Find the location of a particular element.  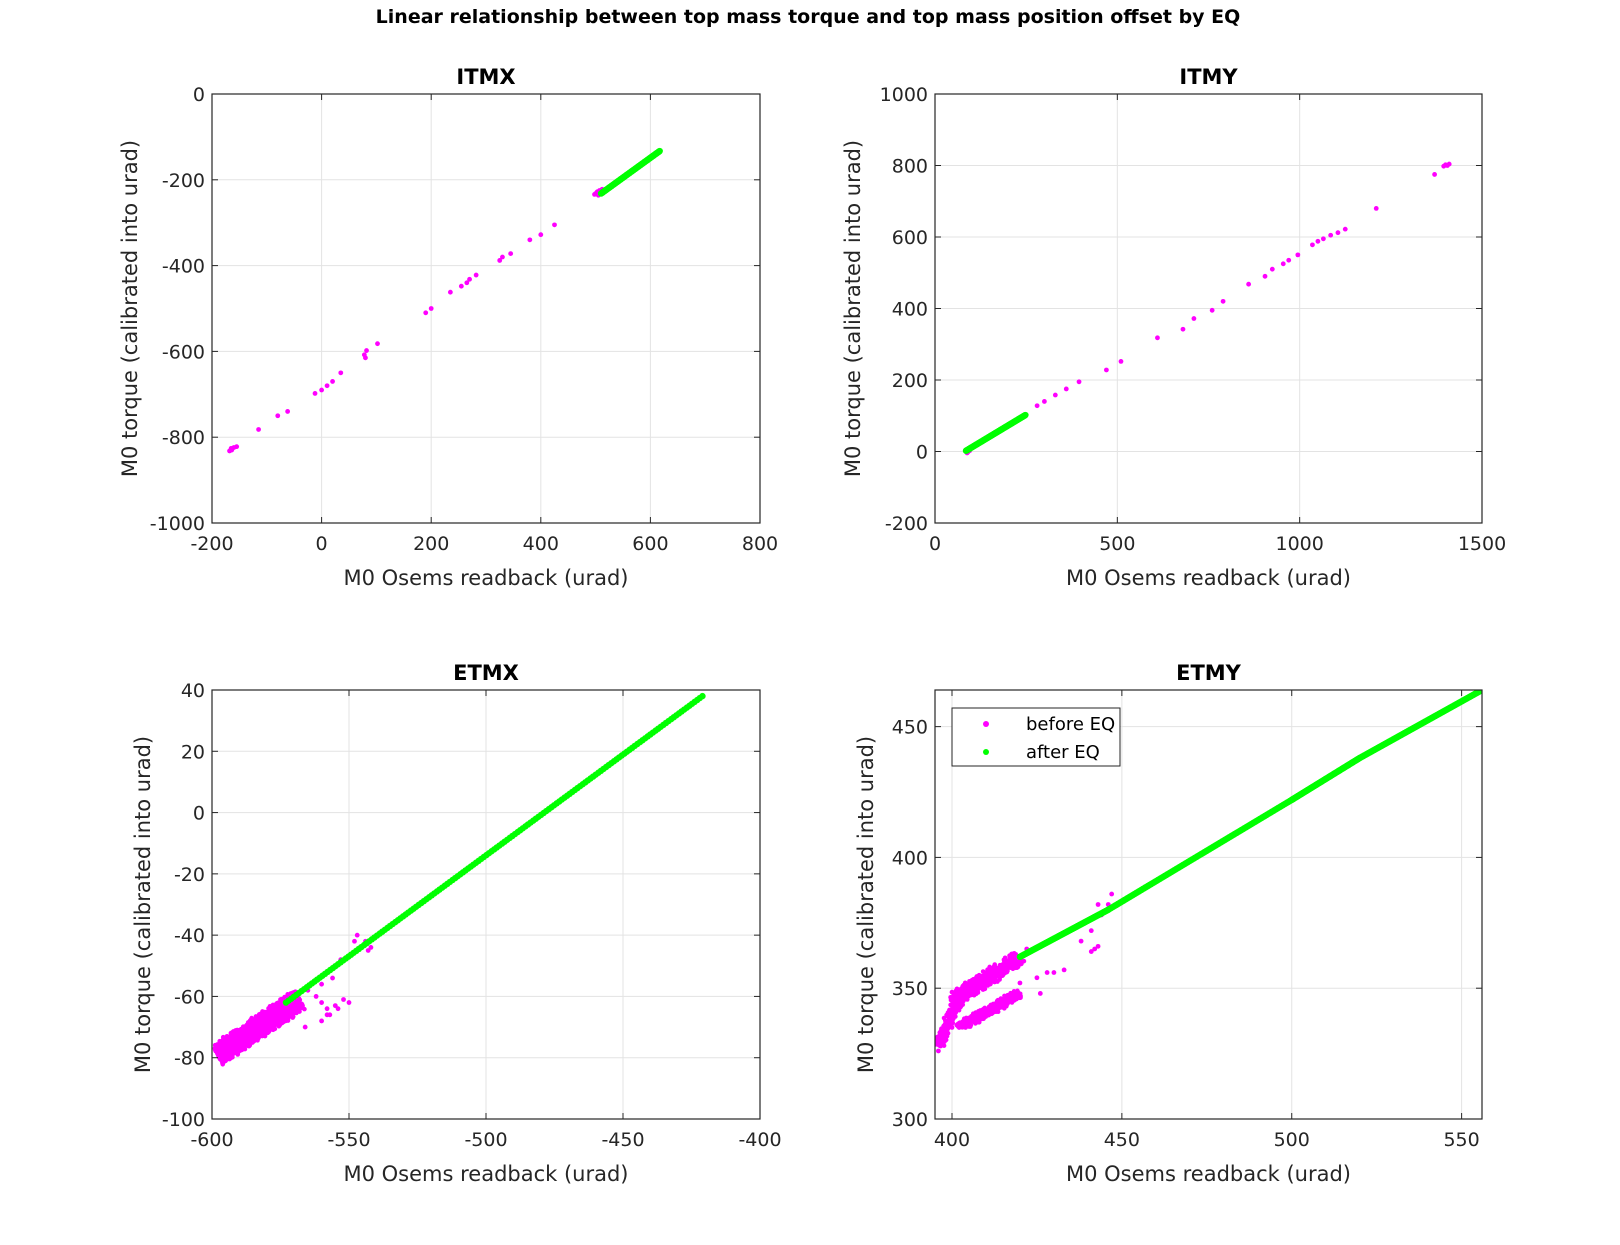

axes-box is located at coordinates (1208, 904).